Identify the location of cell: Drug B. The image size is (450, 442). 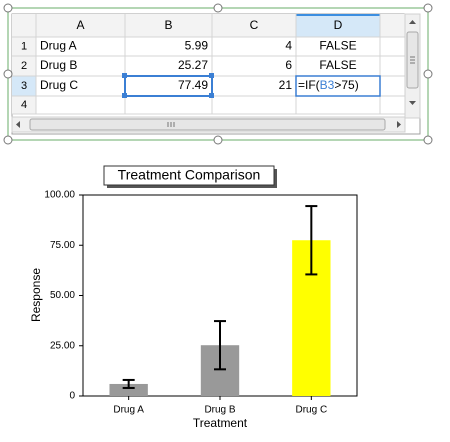
(58, 65).